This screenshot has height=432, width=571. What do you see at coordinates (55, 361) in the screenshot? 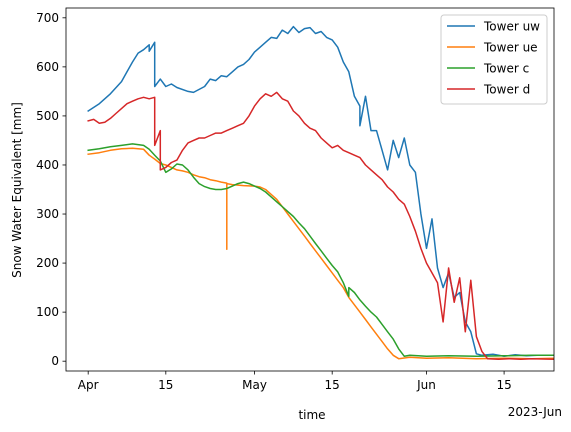
I see `y-tick-label: 0` at bounding box center [55, 361].